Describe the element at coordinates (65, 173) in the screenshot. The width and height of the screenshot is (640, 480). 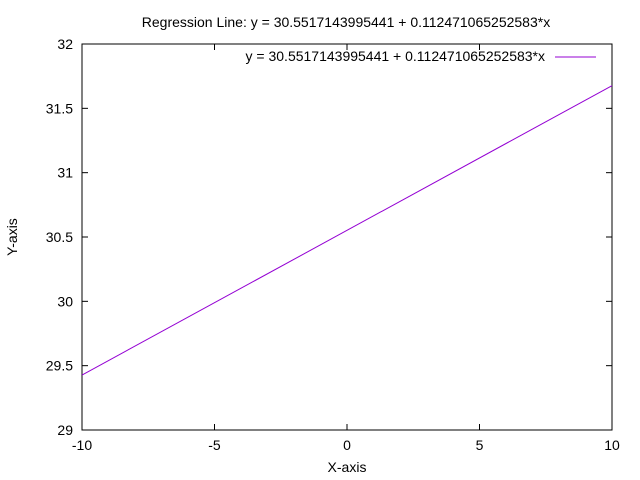
I see `y-tick-label: 31` at that location.